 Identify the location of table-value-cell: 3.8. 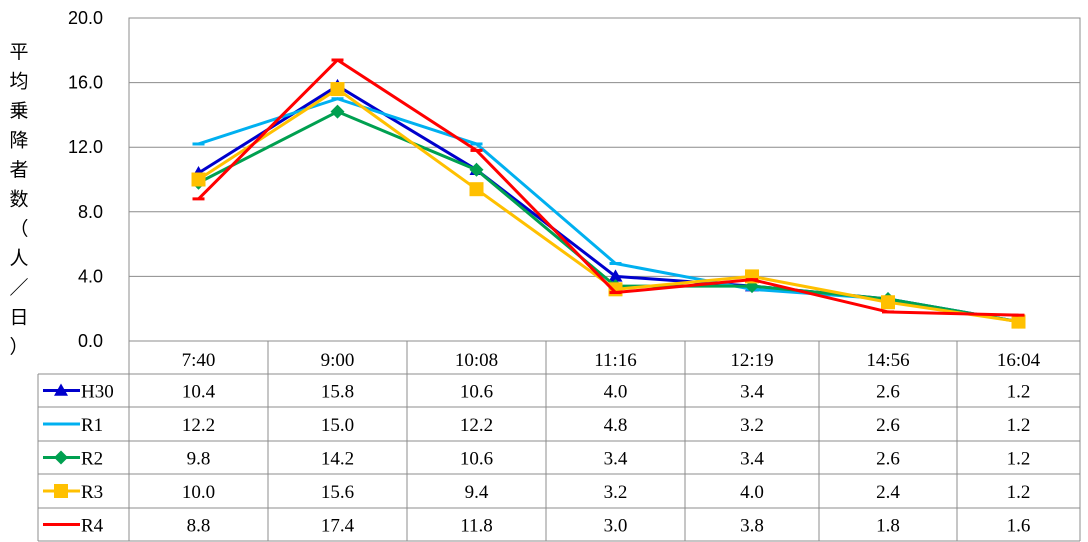
(752, 526).